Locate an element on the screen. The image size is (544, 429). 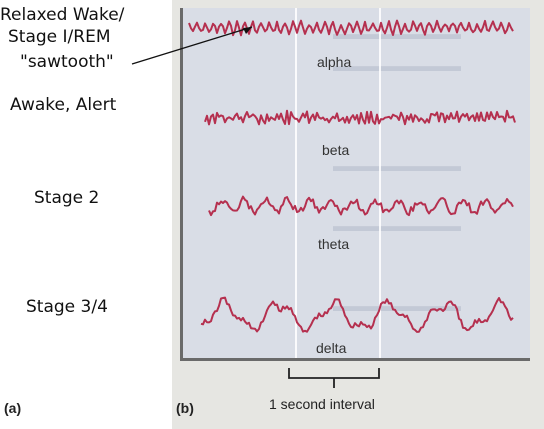
one-second-bracket is located at coordinates (334, 378).